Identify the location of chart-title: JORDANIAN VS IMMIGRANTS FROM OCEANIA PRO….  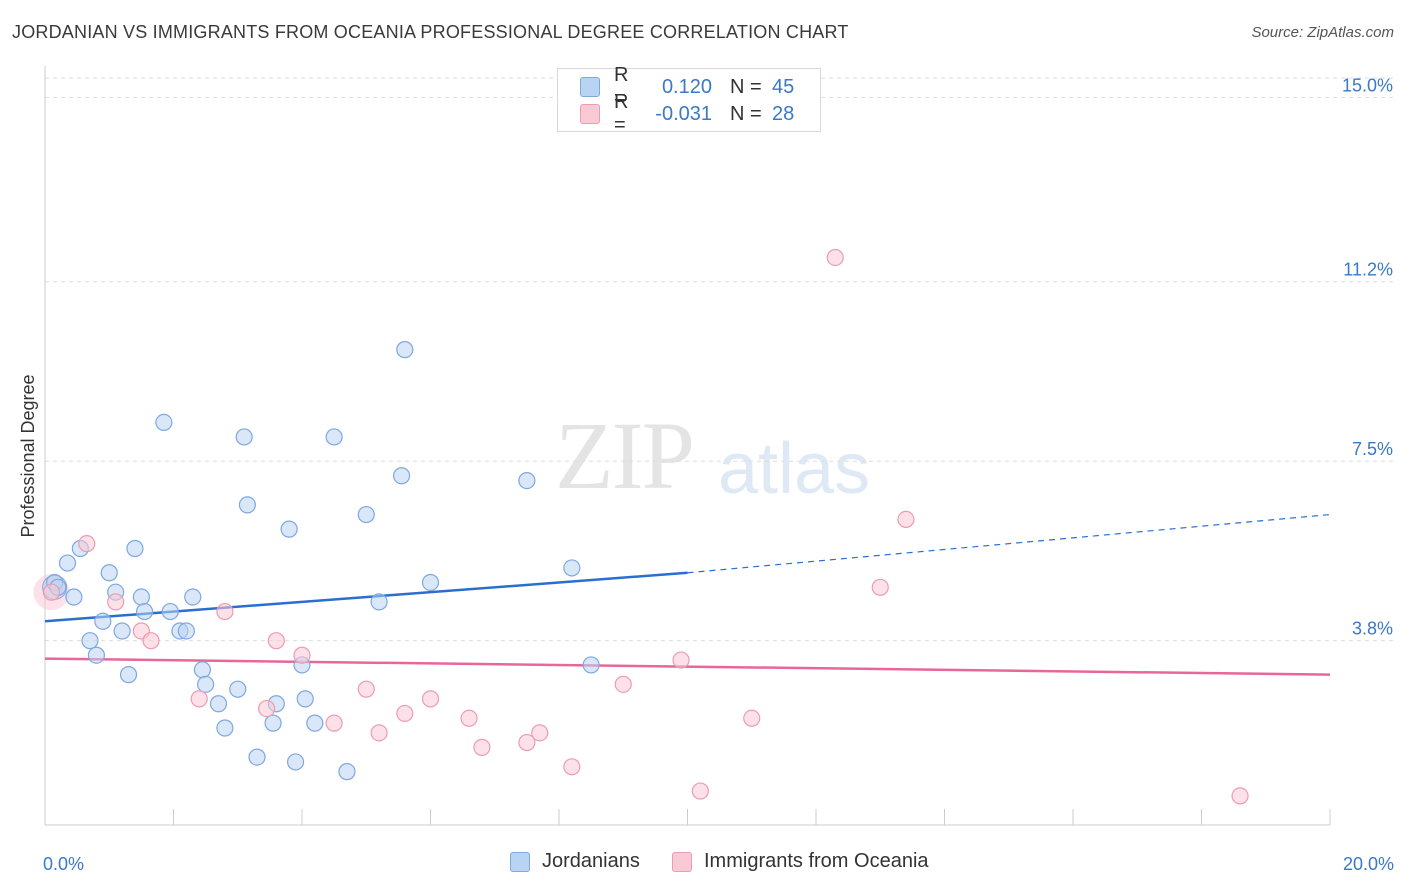
(430, 32).